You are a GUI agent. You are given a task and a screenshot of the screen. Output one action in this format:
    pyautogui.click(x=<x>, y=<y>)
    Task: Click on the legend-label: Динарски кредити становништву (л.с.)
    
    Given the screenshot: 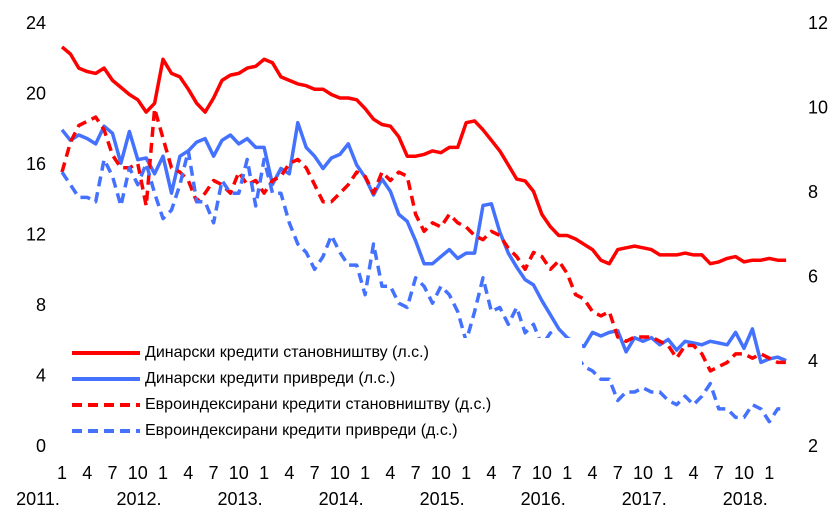 What is the action you would take?
    pyautogui.click(x=287, y=352)
    